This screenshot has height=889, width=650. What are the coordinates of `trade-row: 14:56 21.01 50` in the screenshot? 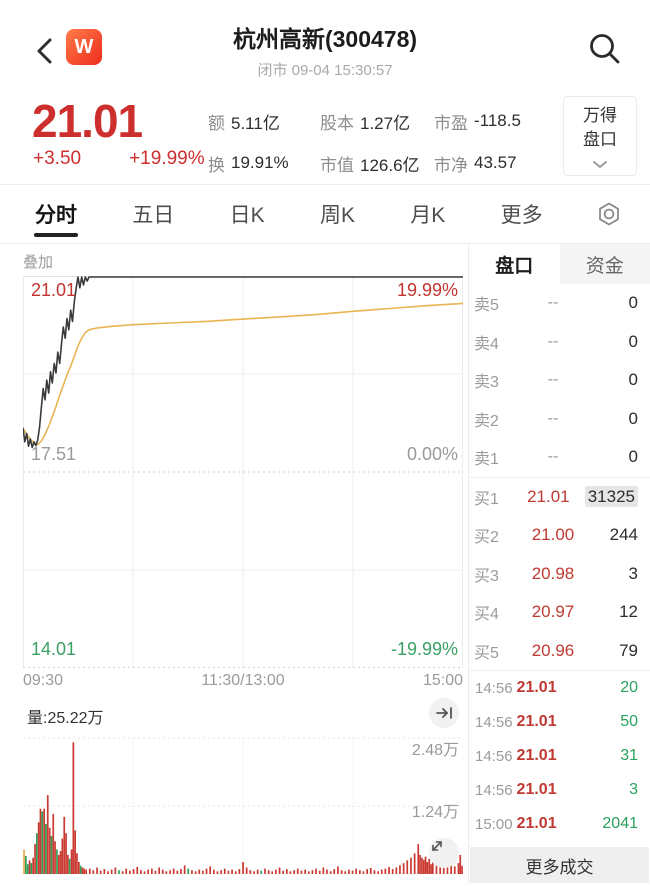 It's located at (559, 722).